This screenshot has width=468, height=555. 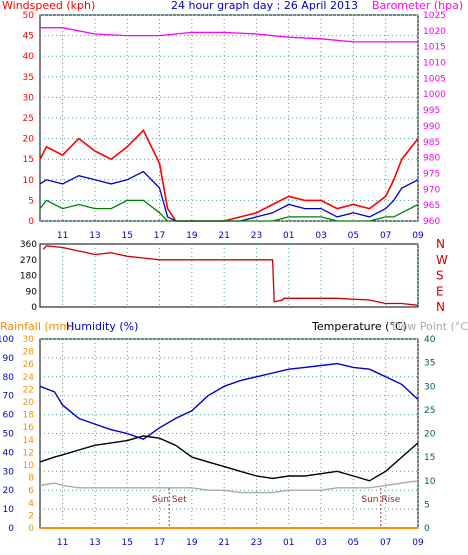 What do you see at coordinates (48, 6) in the screenshot?
I see `wind-axis-title: Windspeed (kph)` at bounding box center [48, 6].